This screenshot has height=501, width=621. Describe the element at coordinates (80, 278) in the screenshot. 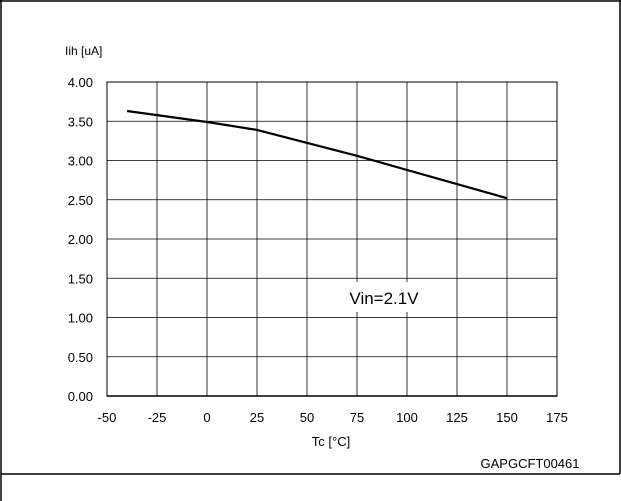

I see `y-tick-label: 1.50` at that location.